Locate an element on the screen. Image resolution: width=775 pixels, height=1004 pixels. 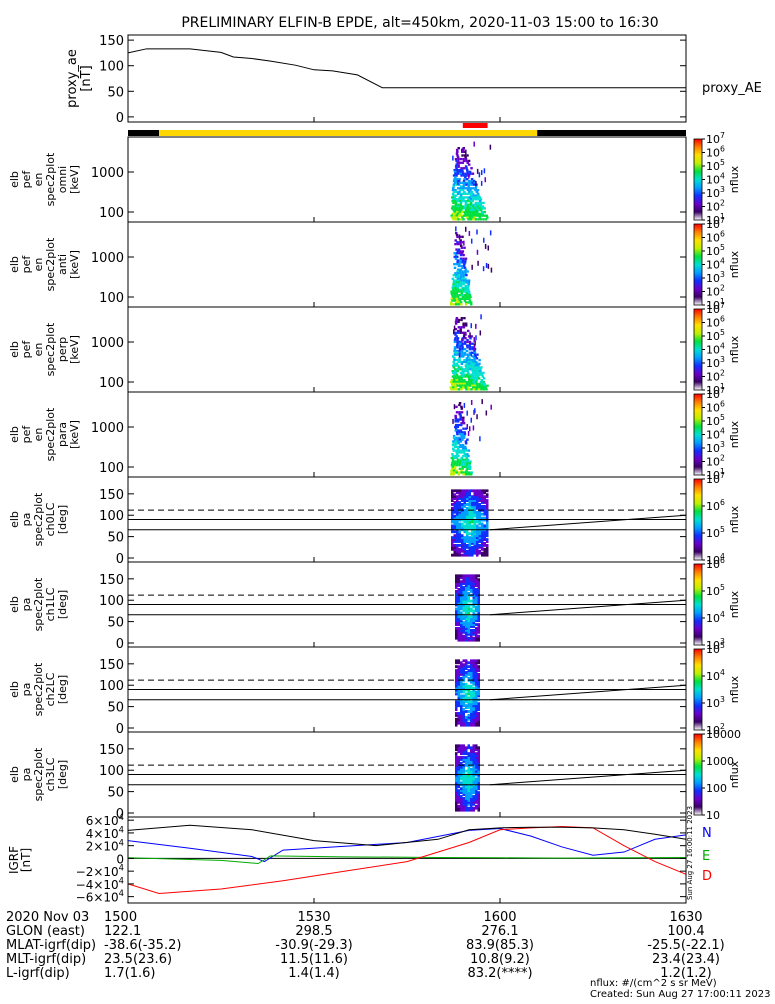
legend-D: D is located at coordinates (707, 876).